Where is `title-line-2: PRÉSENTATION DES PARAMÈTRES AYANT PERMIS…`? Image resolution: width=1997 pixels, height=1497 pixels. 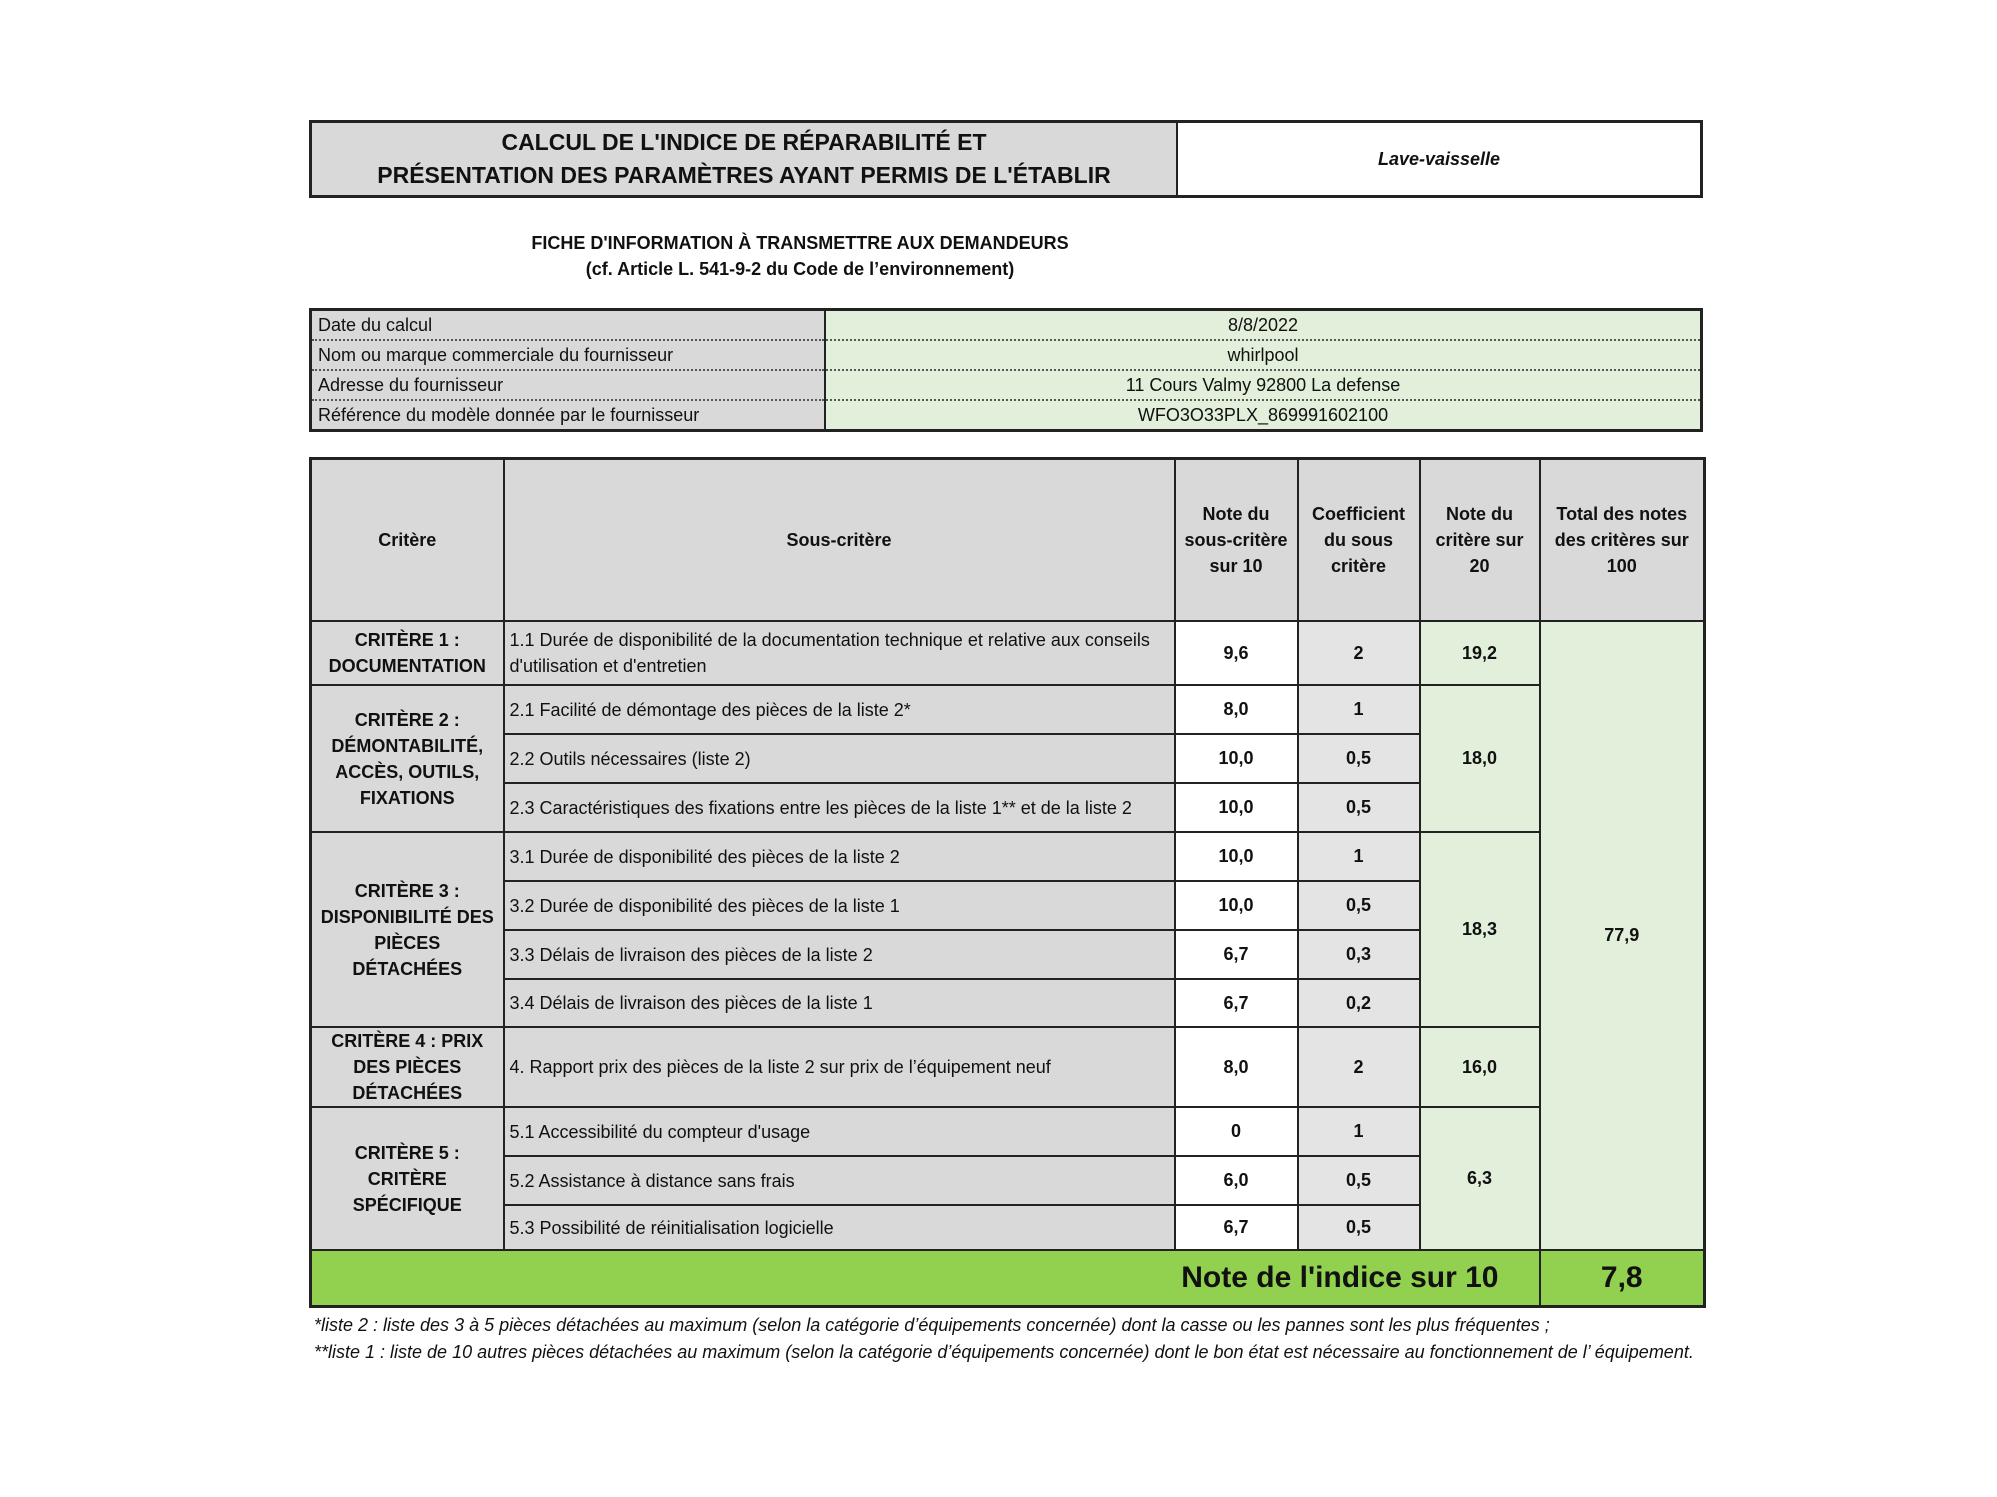 title-line-2: PRÉSENTATION DES PARAMÈTRES AYANT PERMIS… is located at coordinates (744, 175).